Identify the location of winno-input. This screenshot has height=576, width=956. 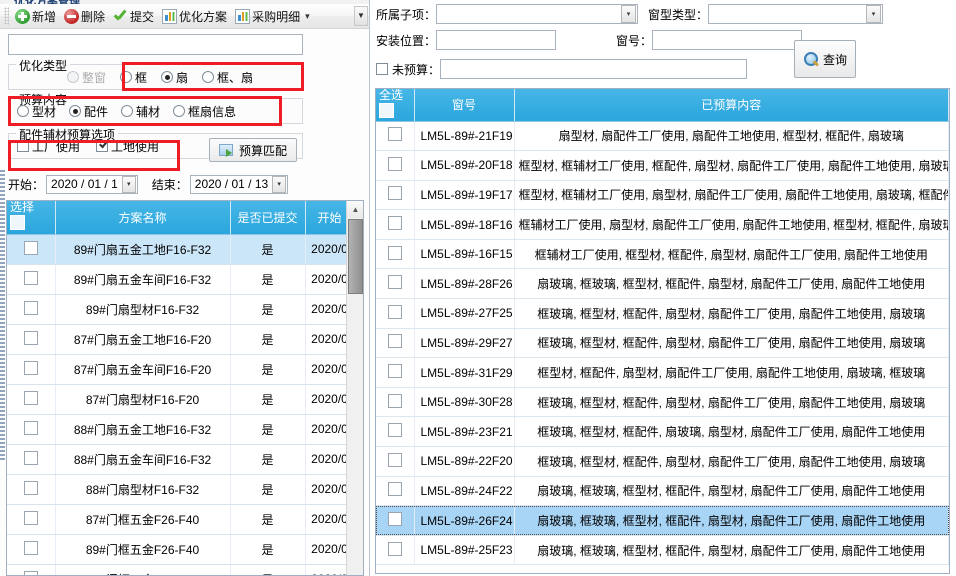
(727, 40).